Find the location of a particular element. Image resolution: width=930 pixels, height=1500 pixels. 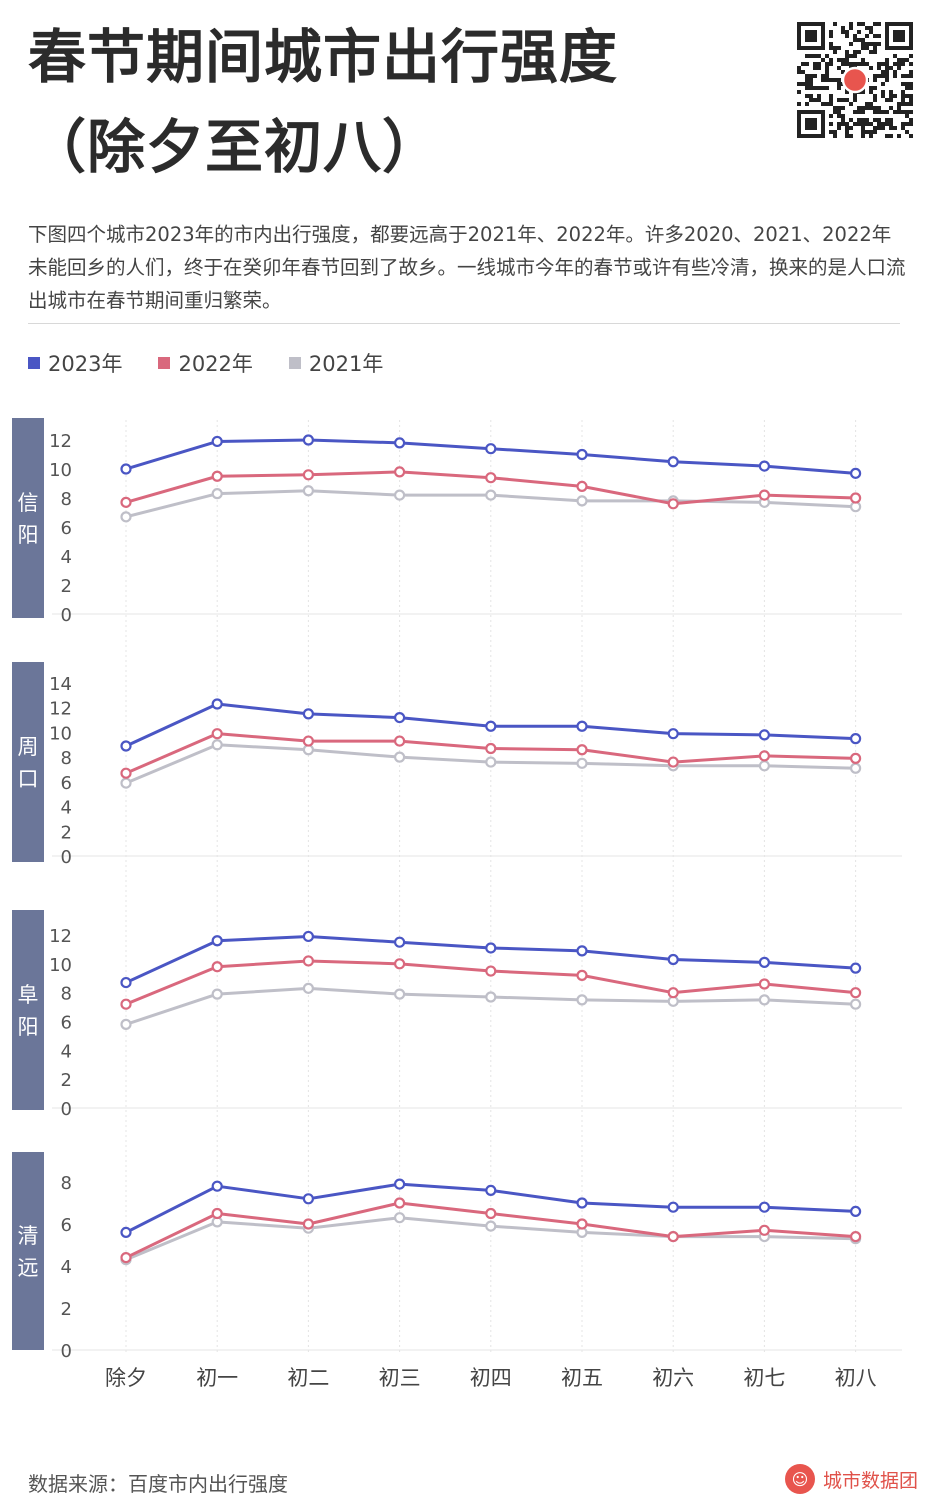

legend-label: 2021年 is located at coordinates (346, 363).